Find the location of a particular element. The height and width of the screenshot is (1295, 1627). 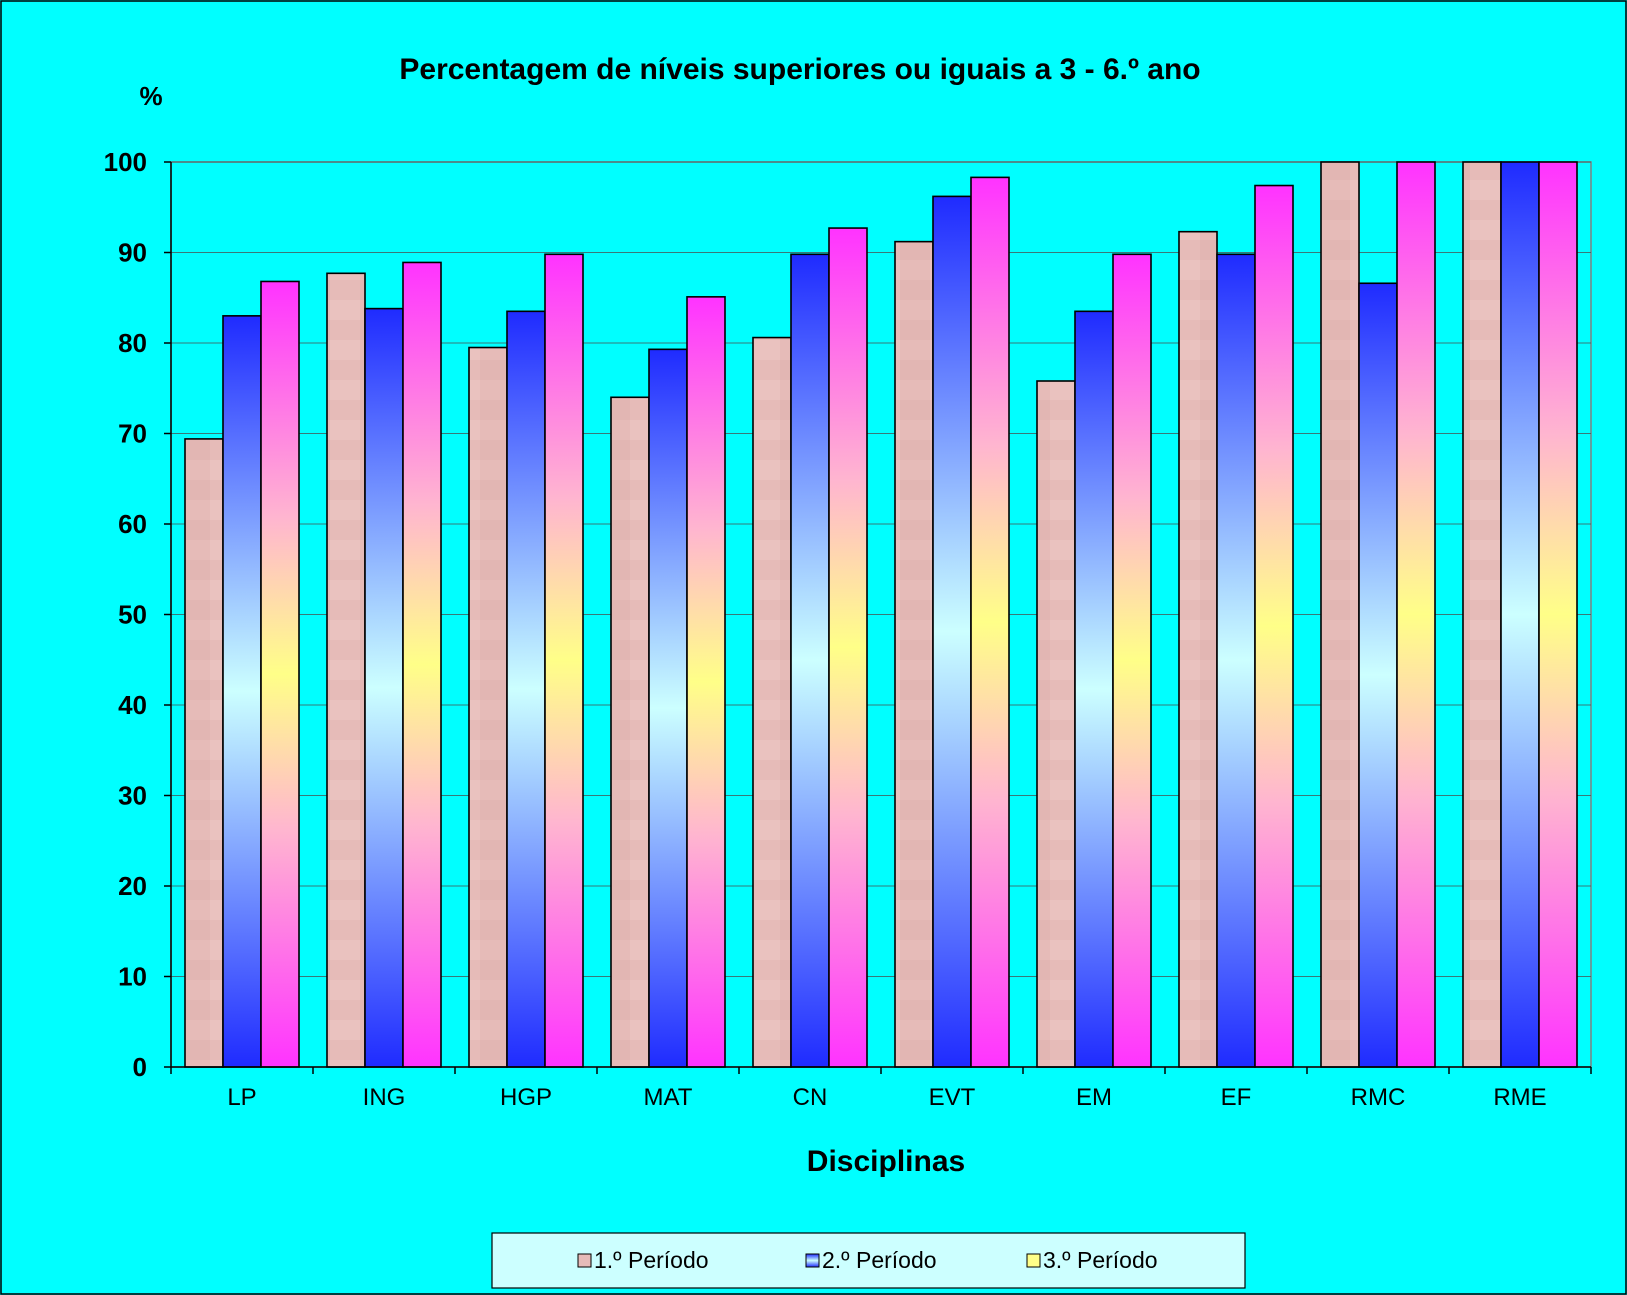

x-axis-label: Disciplinas is located at coordinates (886, 1161).